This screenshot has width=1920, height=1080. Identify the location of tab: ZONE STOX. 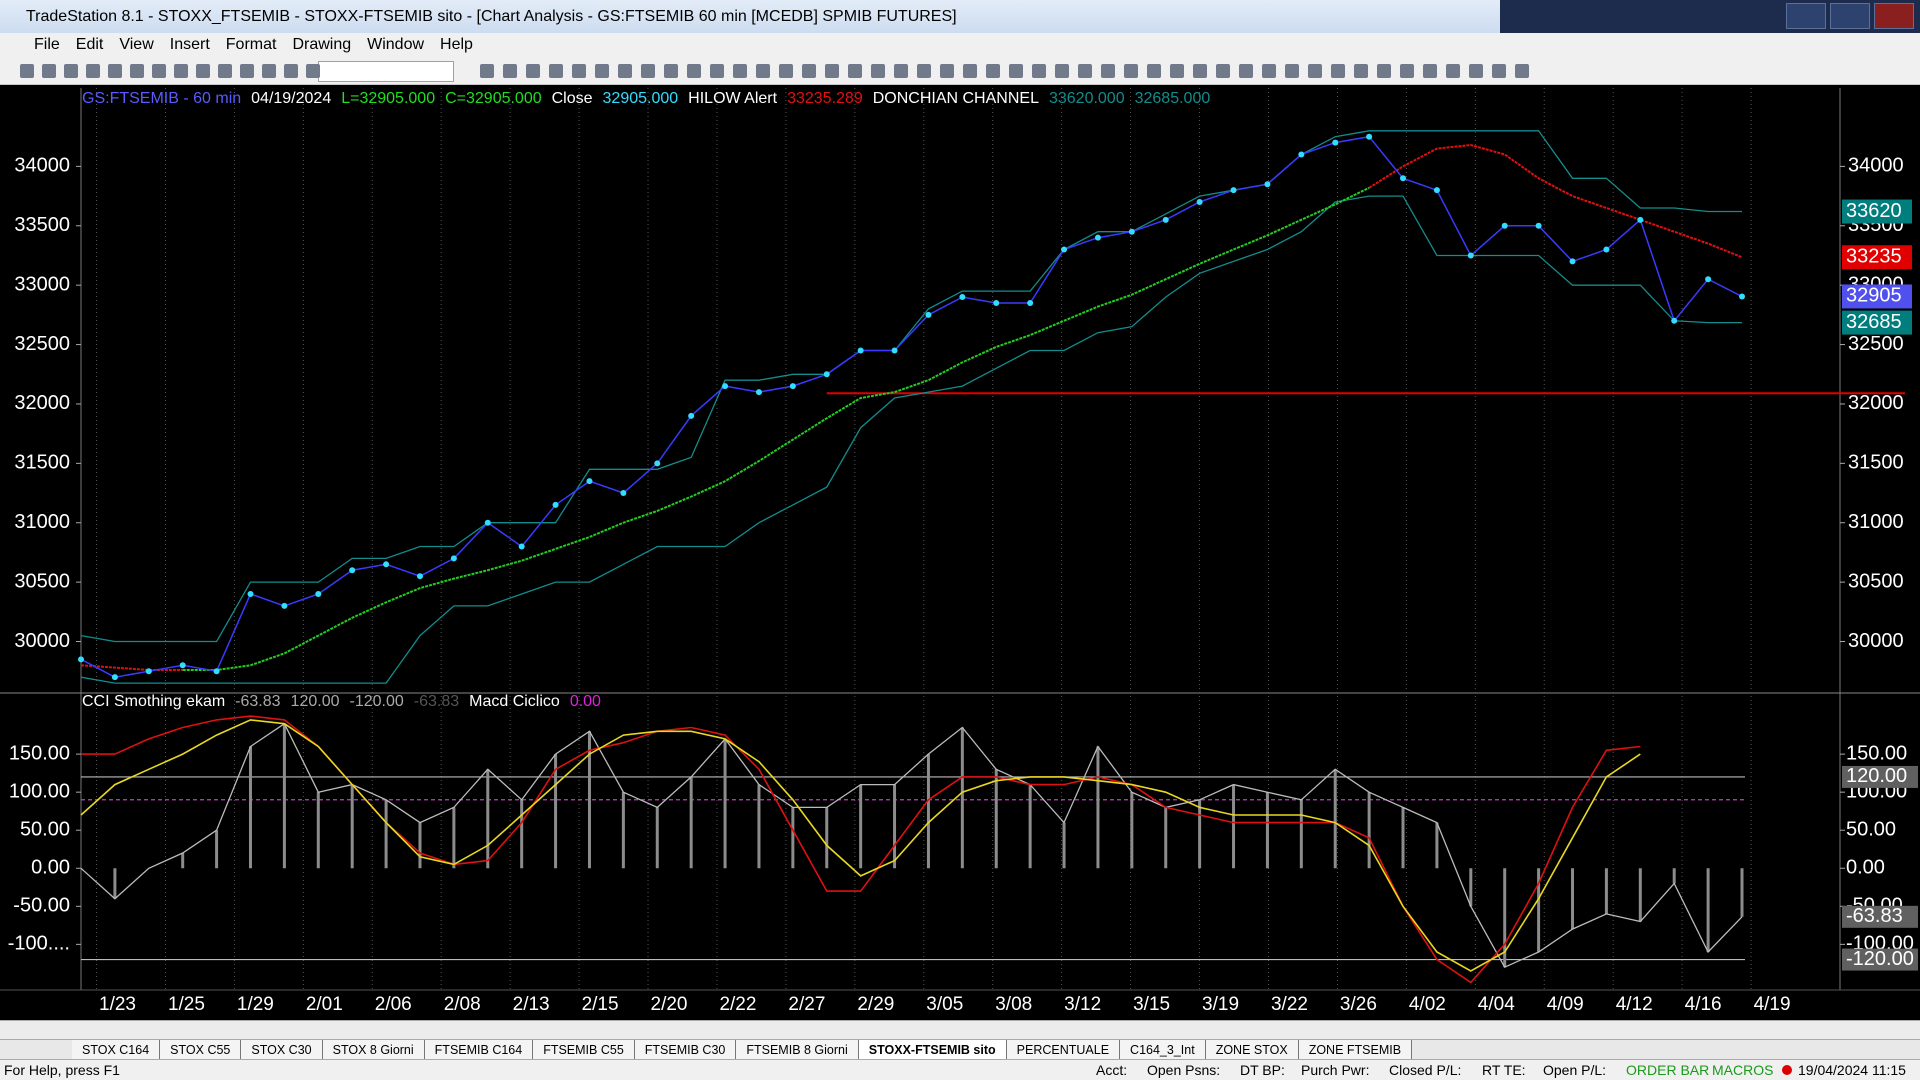
(1252, 1050).